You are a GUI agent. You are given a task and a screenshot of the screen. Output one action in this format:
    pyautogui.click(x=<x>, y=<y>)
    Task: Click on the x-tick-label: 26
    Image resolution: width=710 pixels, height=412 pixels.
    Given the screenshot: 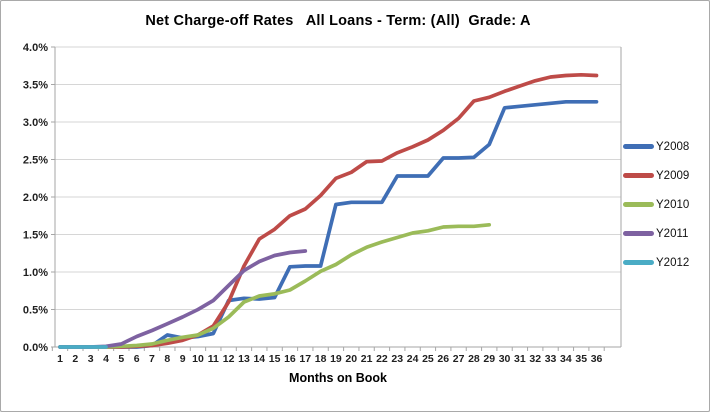 What is the action you would take?
    pyautogui.click(x=443, y=359)
    